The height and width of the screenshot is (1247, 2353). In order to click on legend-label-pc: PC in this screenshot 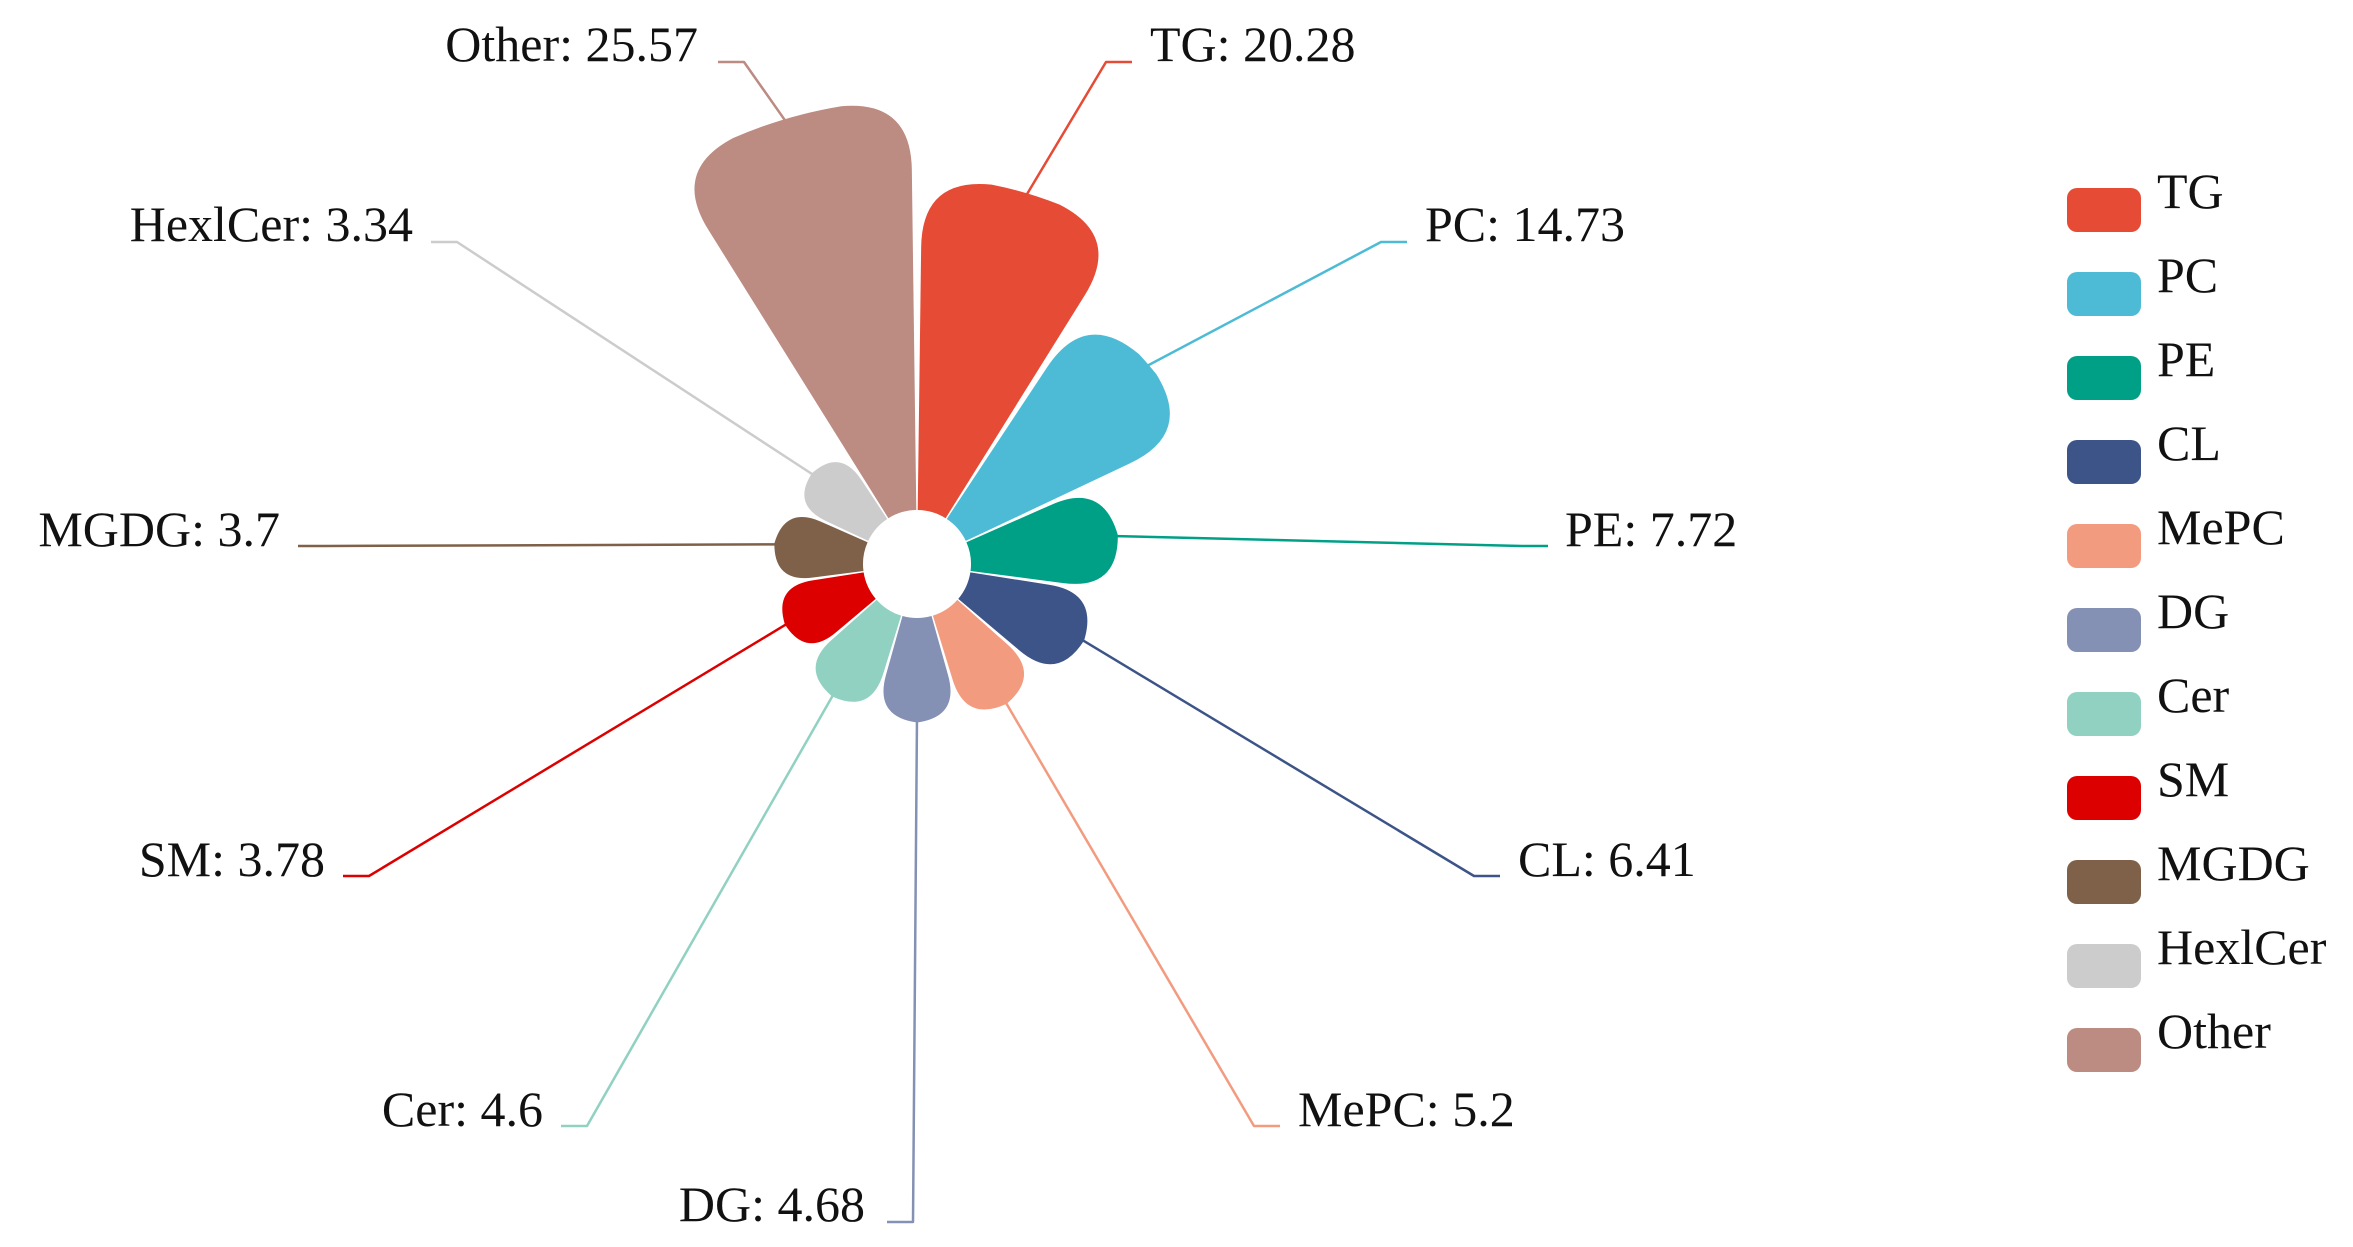, I will do `click(2187, 275)`.